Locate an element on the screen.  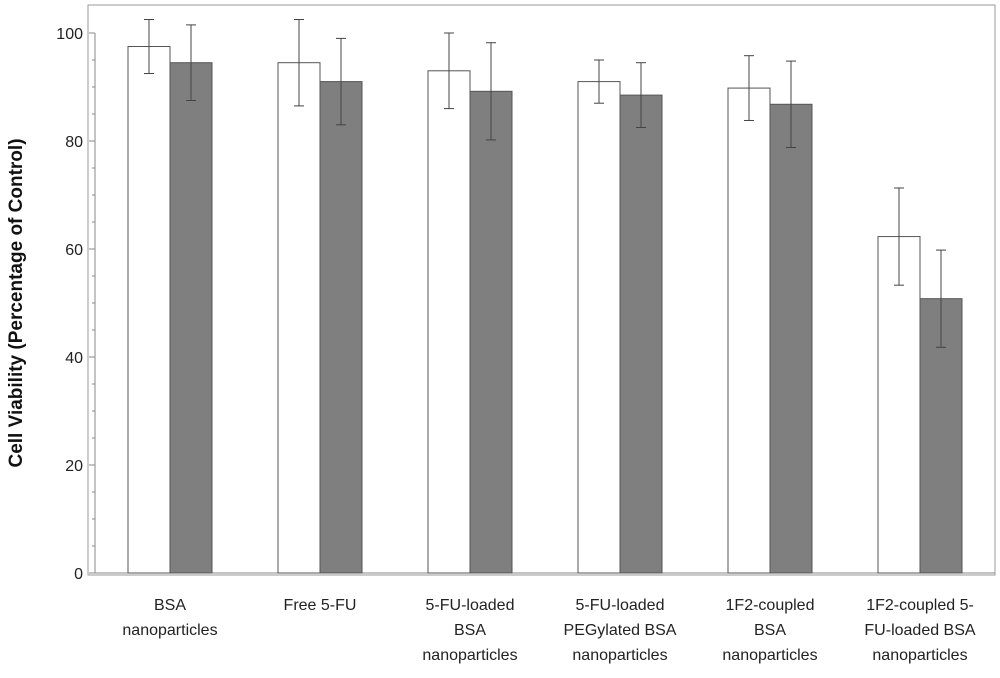
y-tick-label: 80 is located at coordinates (74, 142).